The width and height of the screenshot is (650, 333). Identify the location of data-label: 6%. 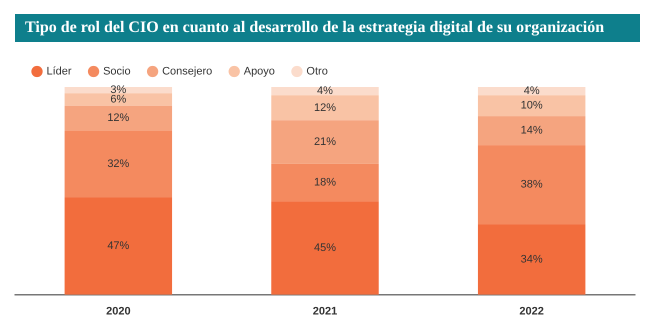
(118, 100).